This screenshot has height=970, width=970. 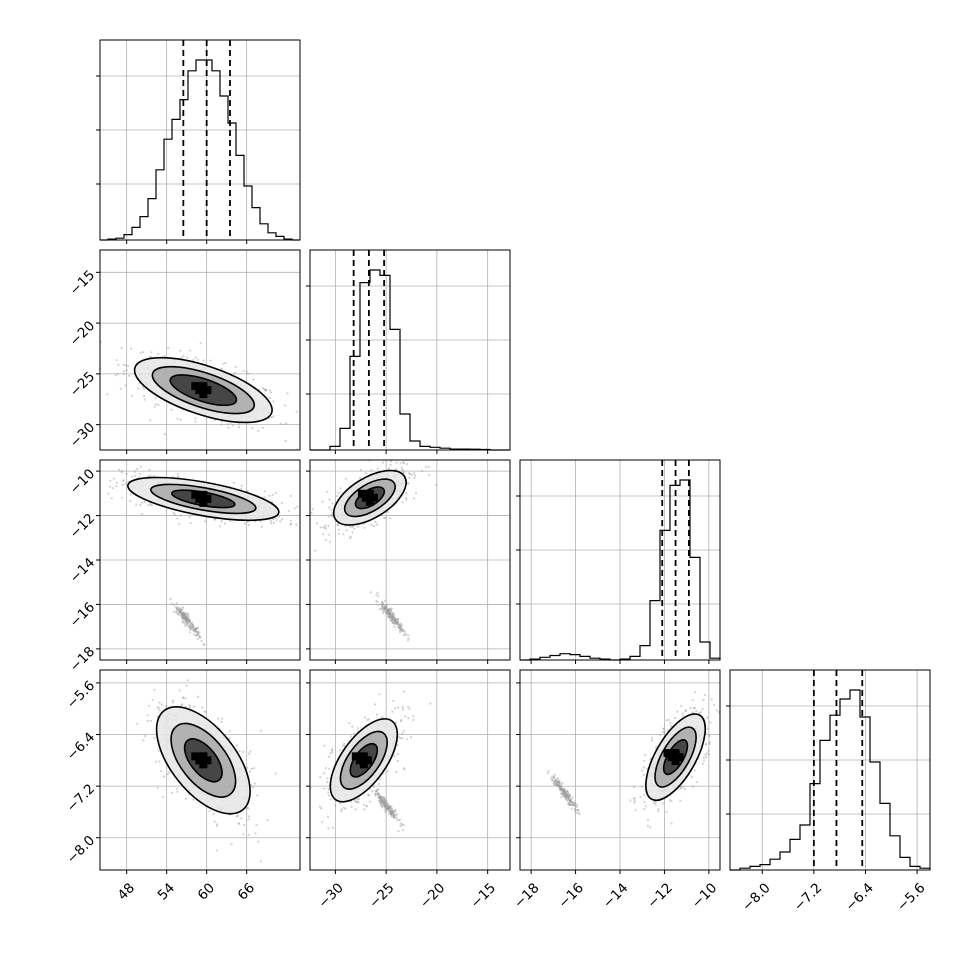 What do you see at coordinates (82, 282) in the screenshot?
I see `y-tick-label: −15` at bounding box center [82, 282].